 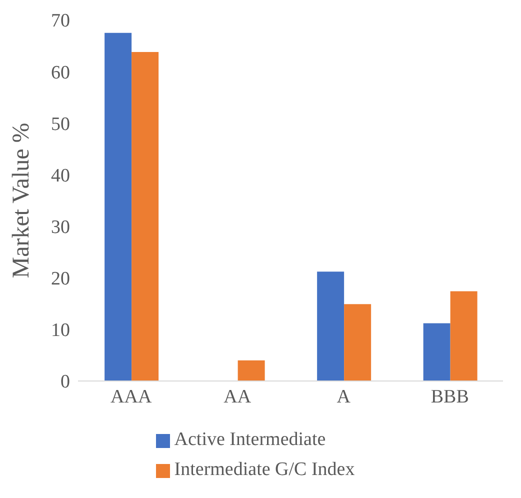 What do you see at coordinates (60, 21) in the screenshot?
I see `y-tick-label: 70` at bounding box center [60, 21].